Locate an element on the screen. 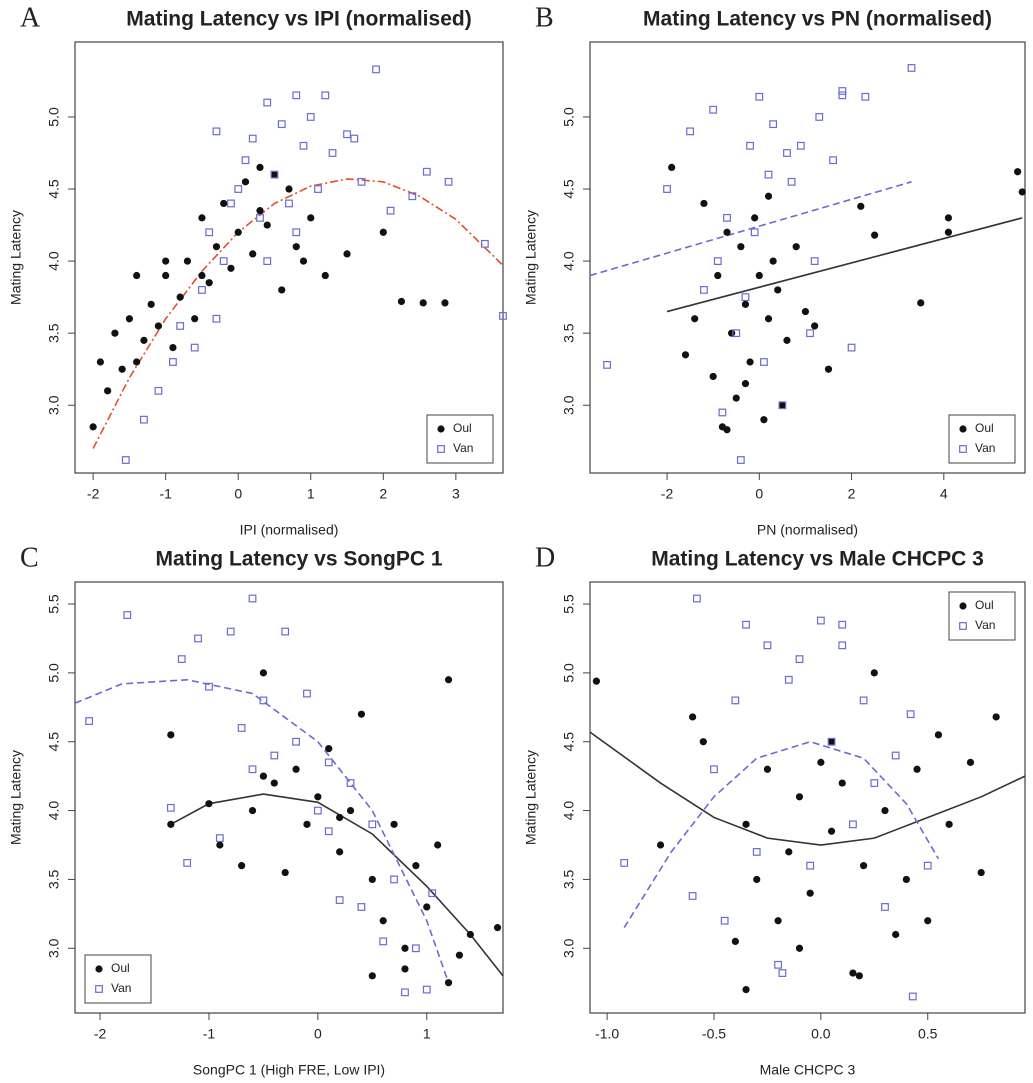 The image size is (1033, 1083). x-tick-label: -1 is located at coordinates (165, 494).